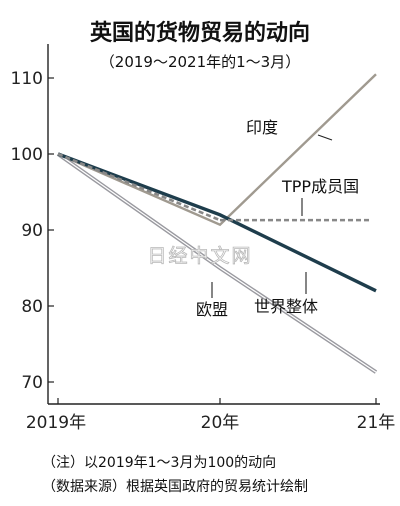  What do you see at coordinates (200, 62) in the screenshot?
I see `chart-subtitle: （2019〜2021年的1〜3月）` at bounding box center [200, 62].